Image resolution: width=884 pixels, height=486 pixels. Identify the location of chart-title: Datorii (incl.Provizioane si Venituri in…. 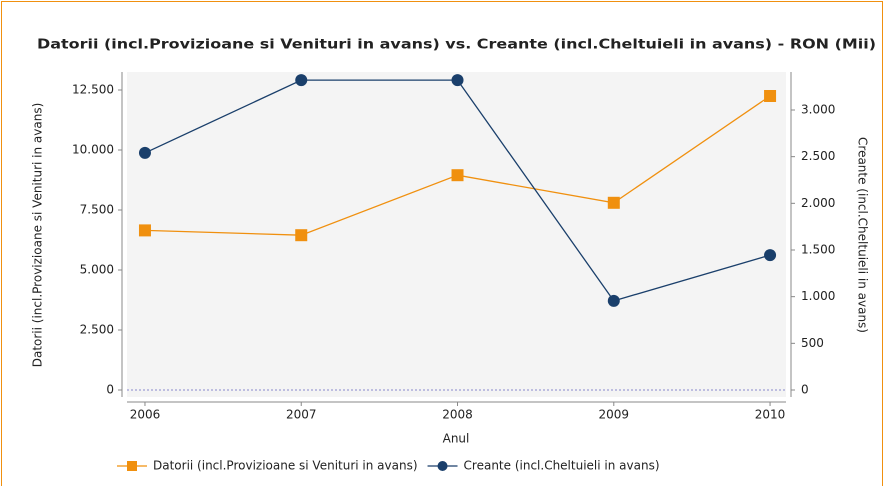
(456, 45).